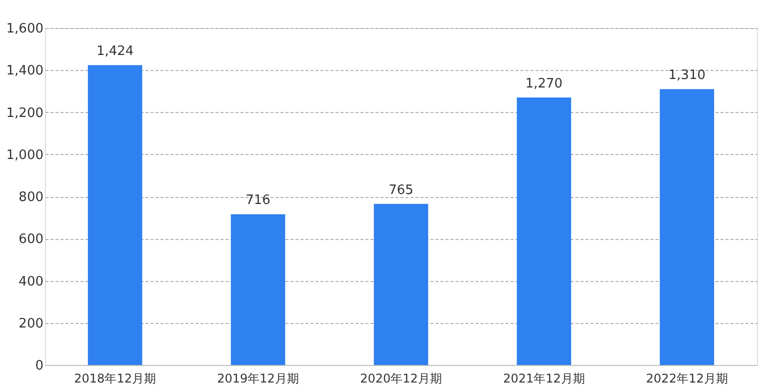 The height and width of the screenshot is (389, 772). What do you see at coordinates (31, 282) in the screenshot?
I see `y-tick-label: 400` at bounding box center [31, 282].